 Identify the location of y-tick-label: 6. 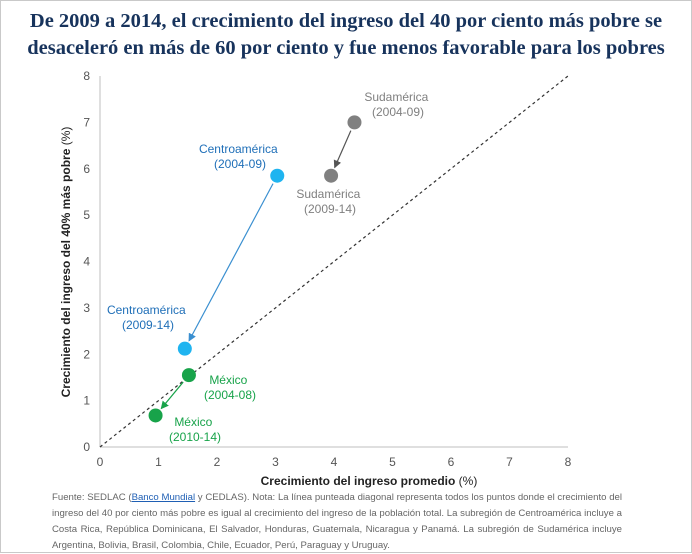
(86, 169).